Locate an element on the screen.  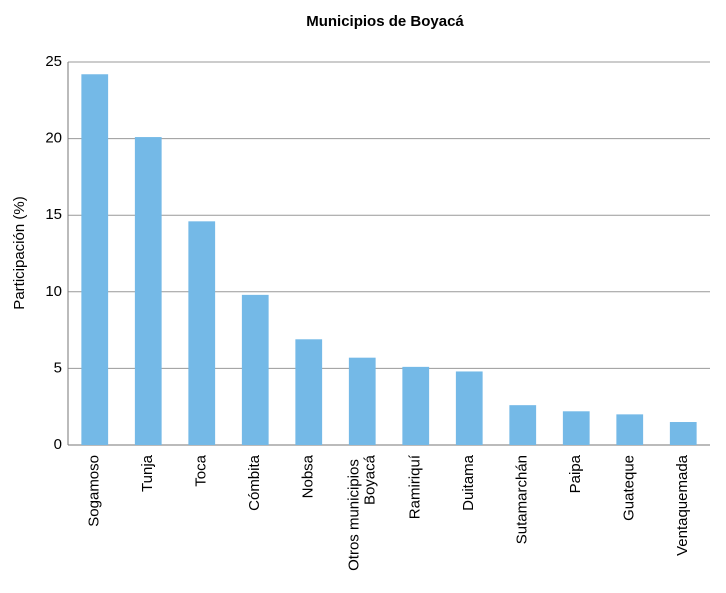
y-tick-label: 0 is located at coordinates (58, 444).